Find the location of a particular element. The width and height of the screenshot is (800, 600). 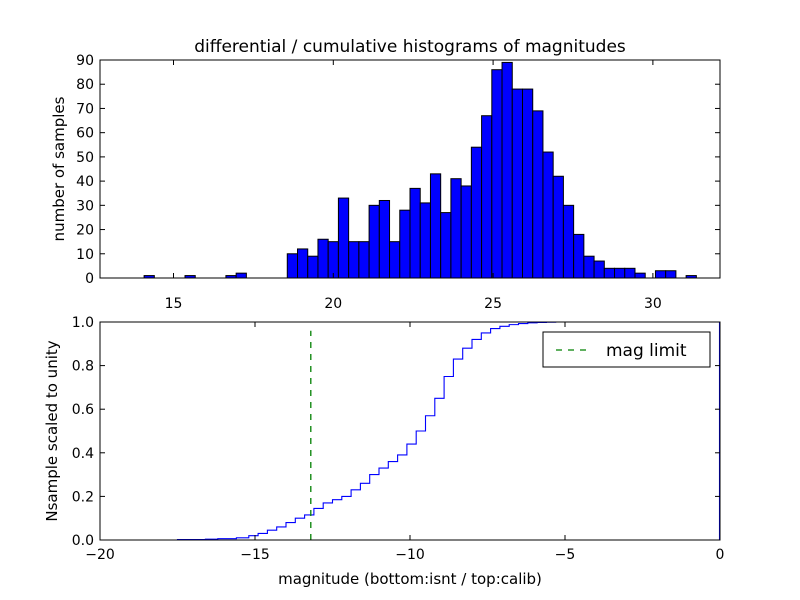

bottom-xtick-label: −15 is located at coordinates (255, 555).